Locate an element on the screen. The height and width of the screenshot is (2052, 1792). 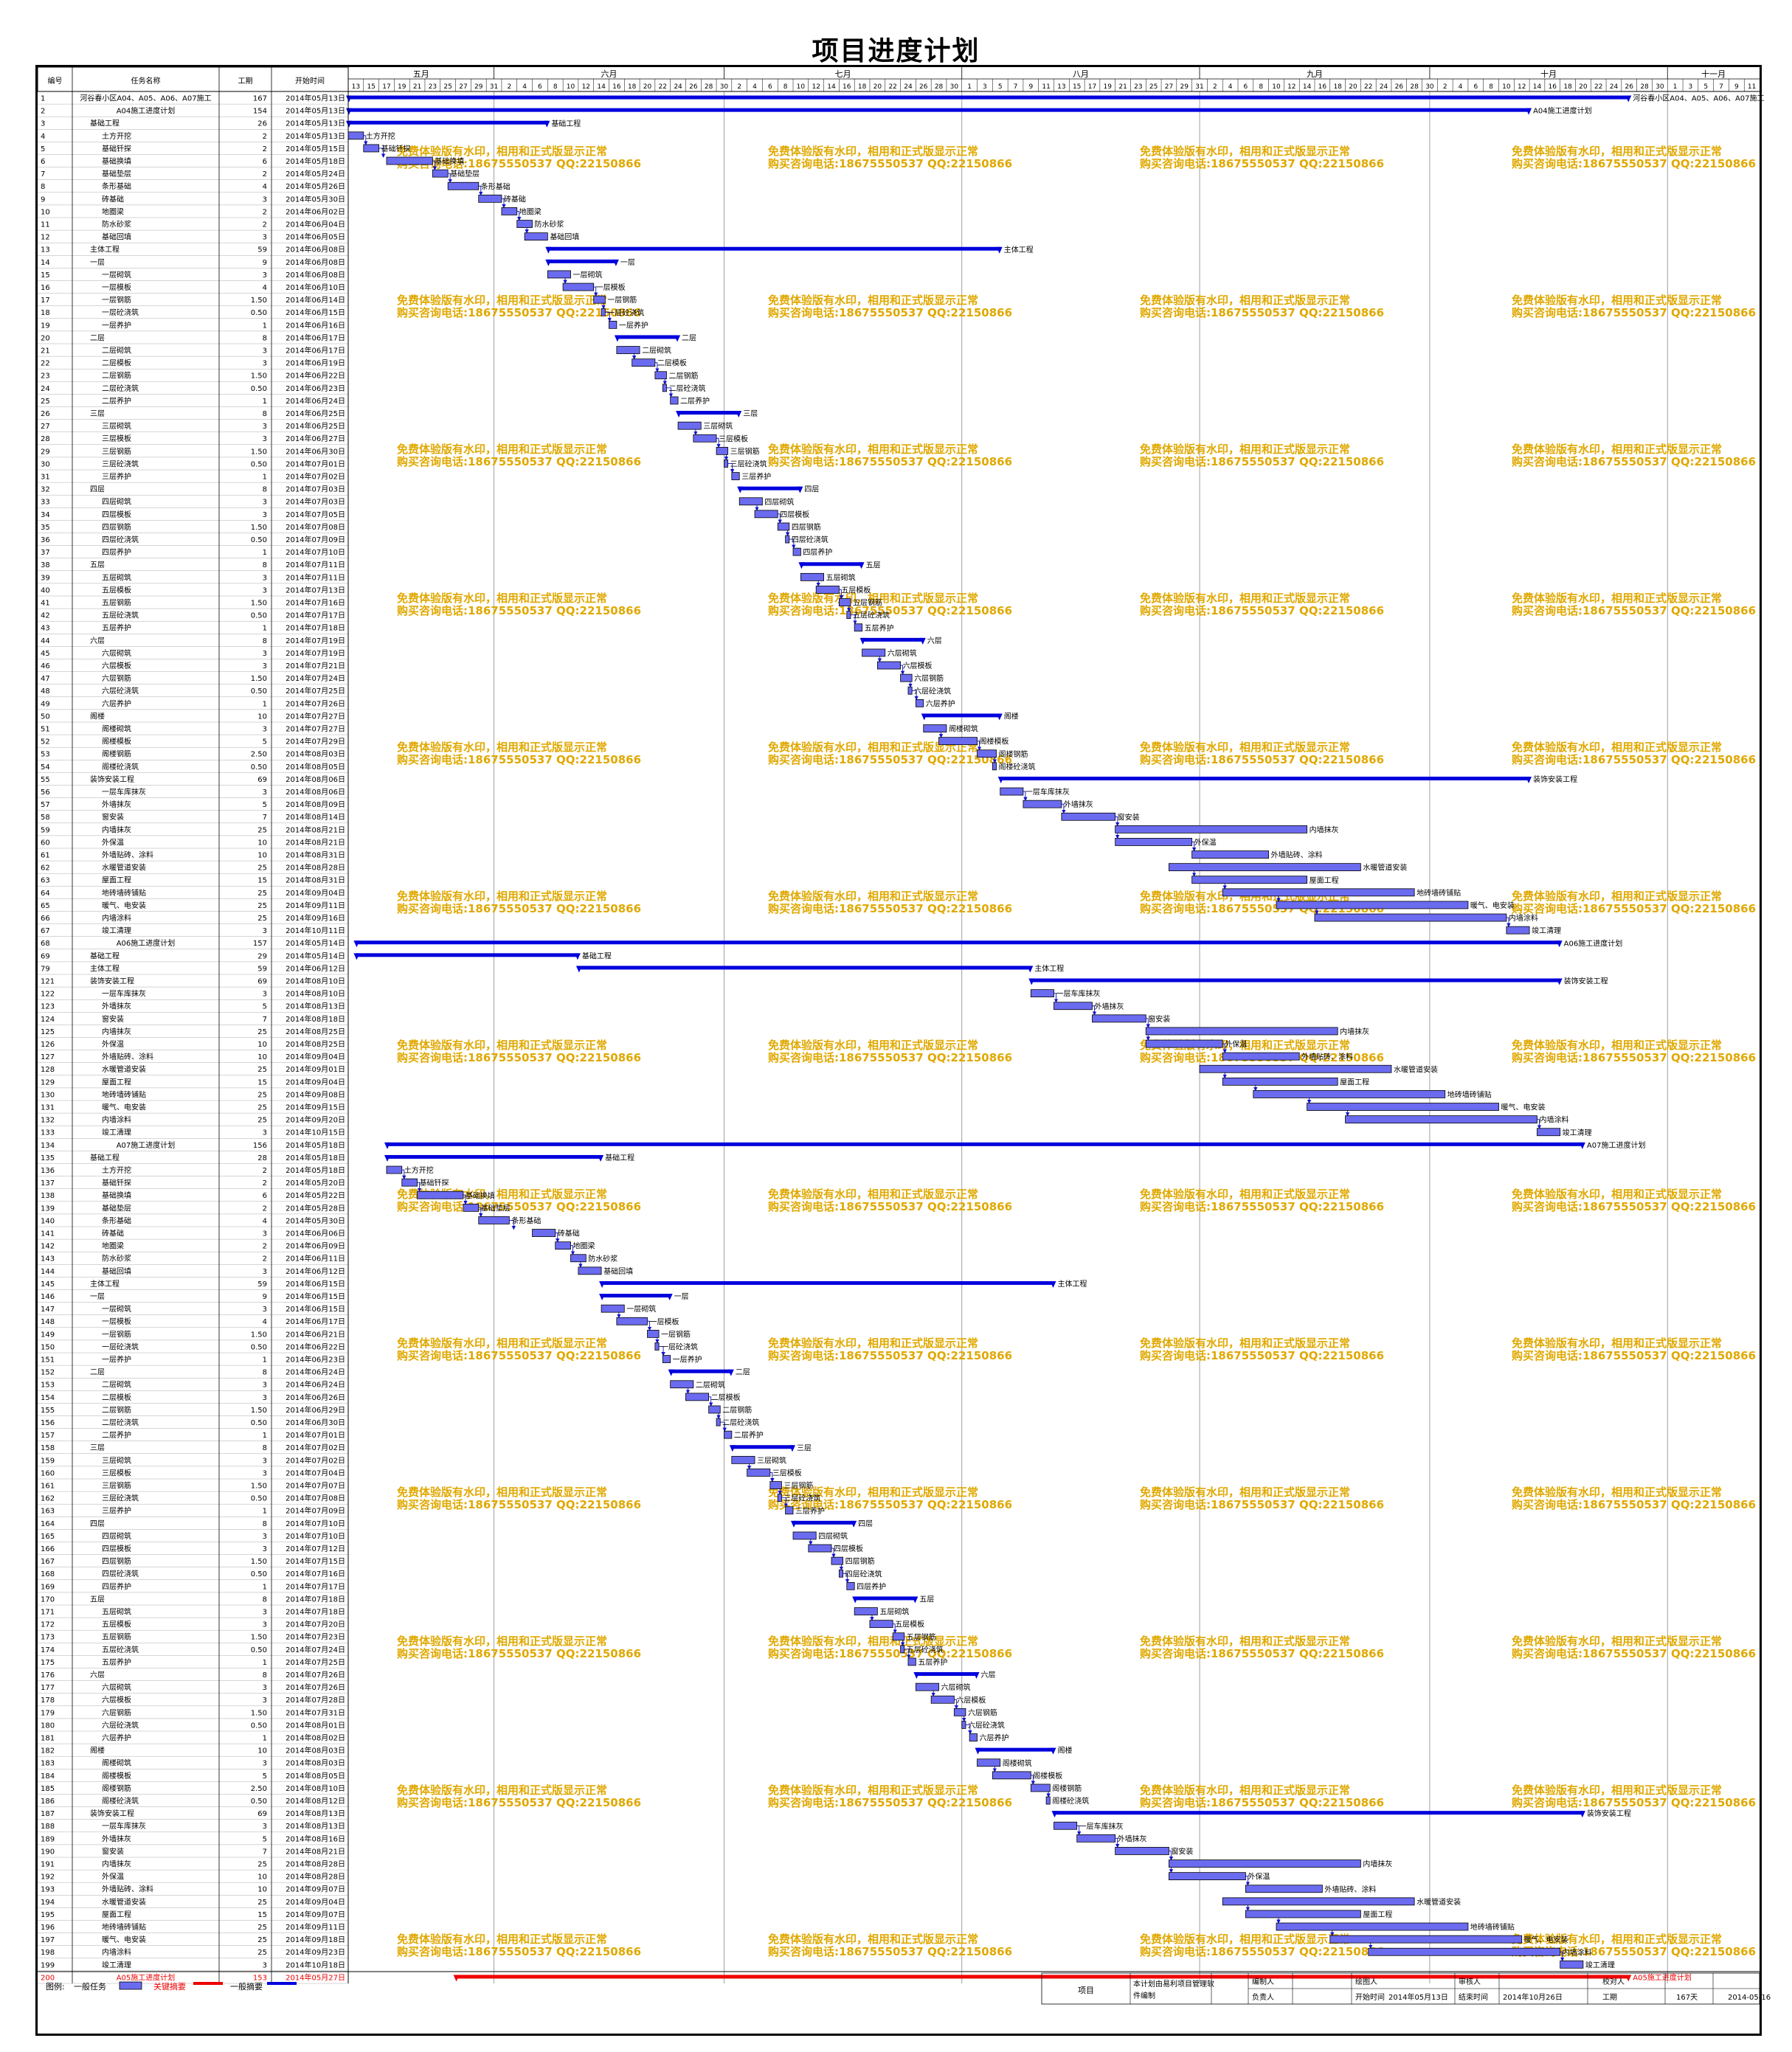
row-id: 31 is located at coordinates (45, 478).